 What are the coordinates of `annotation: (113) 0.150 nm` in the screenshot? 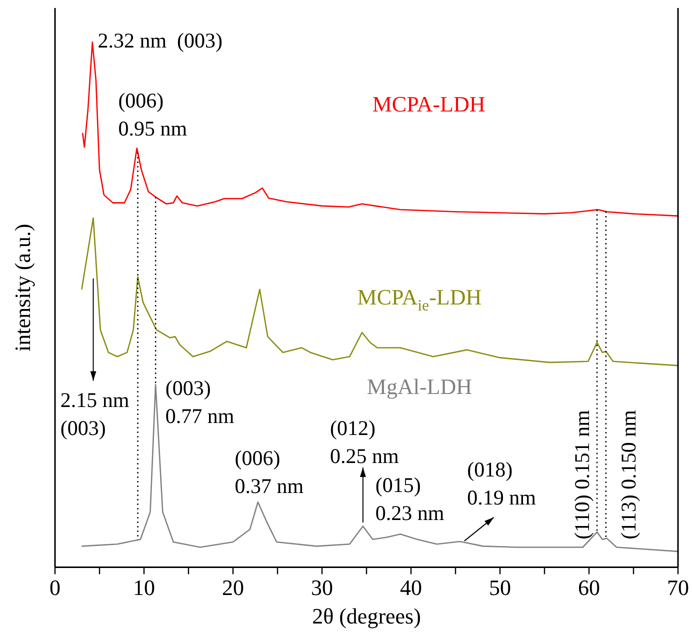 It's located at (628, 475).